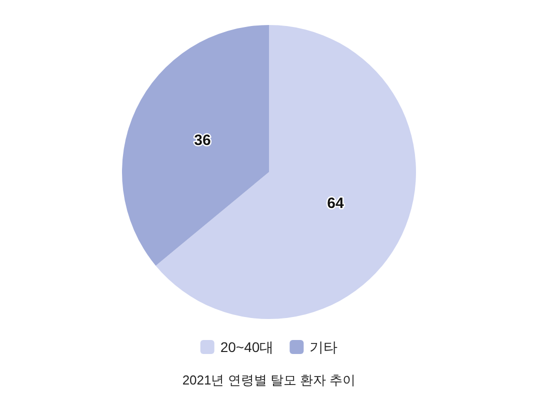 This screenshot has width=538, height=403. Describe the element at coordinates (324, 347) in the screenshot. I see `legend-label: 기타` at that location.